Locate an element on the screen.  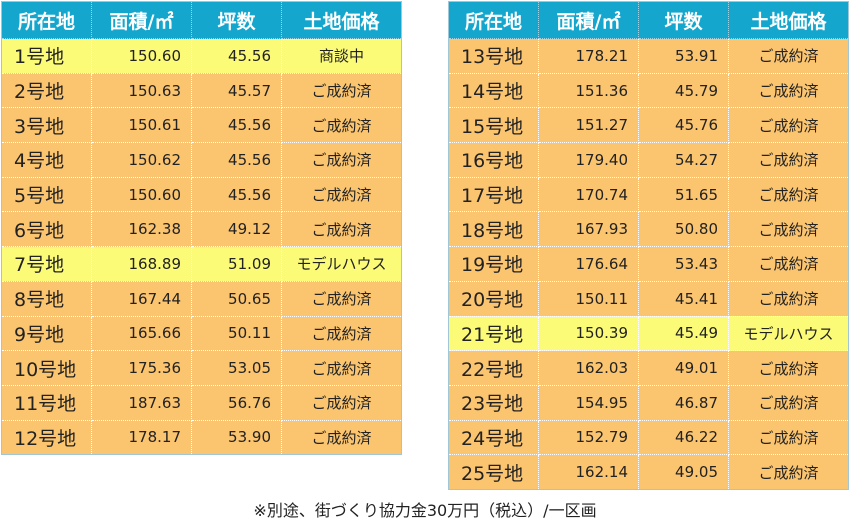
tsubo-cell: 56.76 is located at coordinates (236, 402).